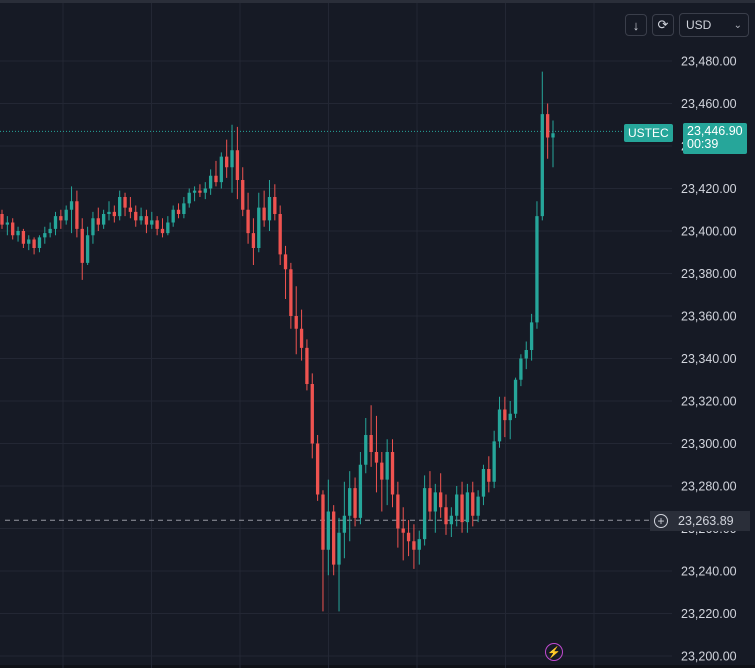  What do you see at coordinates (663, 25) in the screenshot?
I see `refresh-icon: ⟳` at bounding box center [663, 25].